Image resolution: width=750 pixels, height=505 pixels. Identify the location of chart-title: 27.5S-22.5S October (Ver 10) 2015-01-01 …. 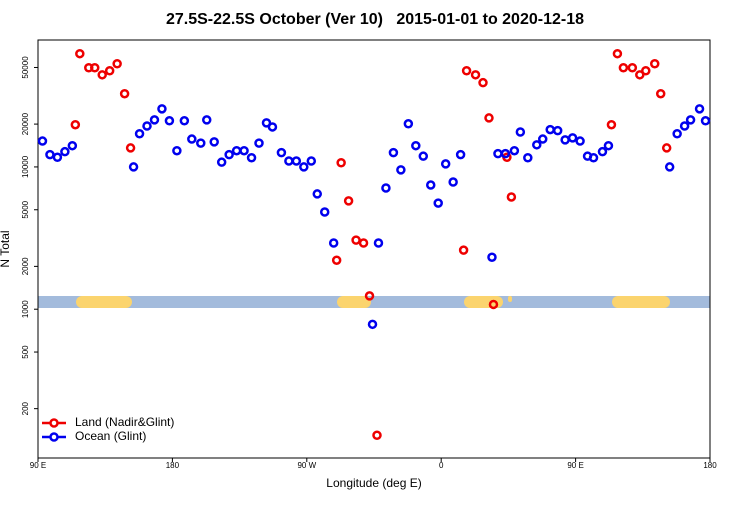
(375, 19).